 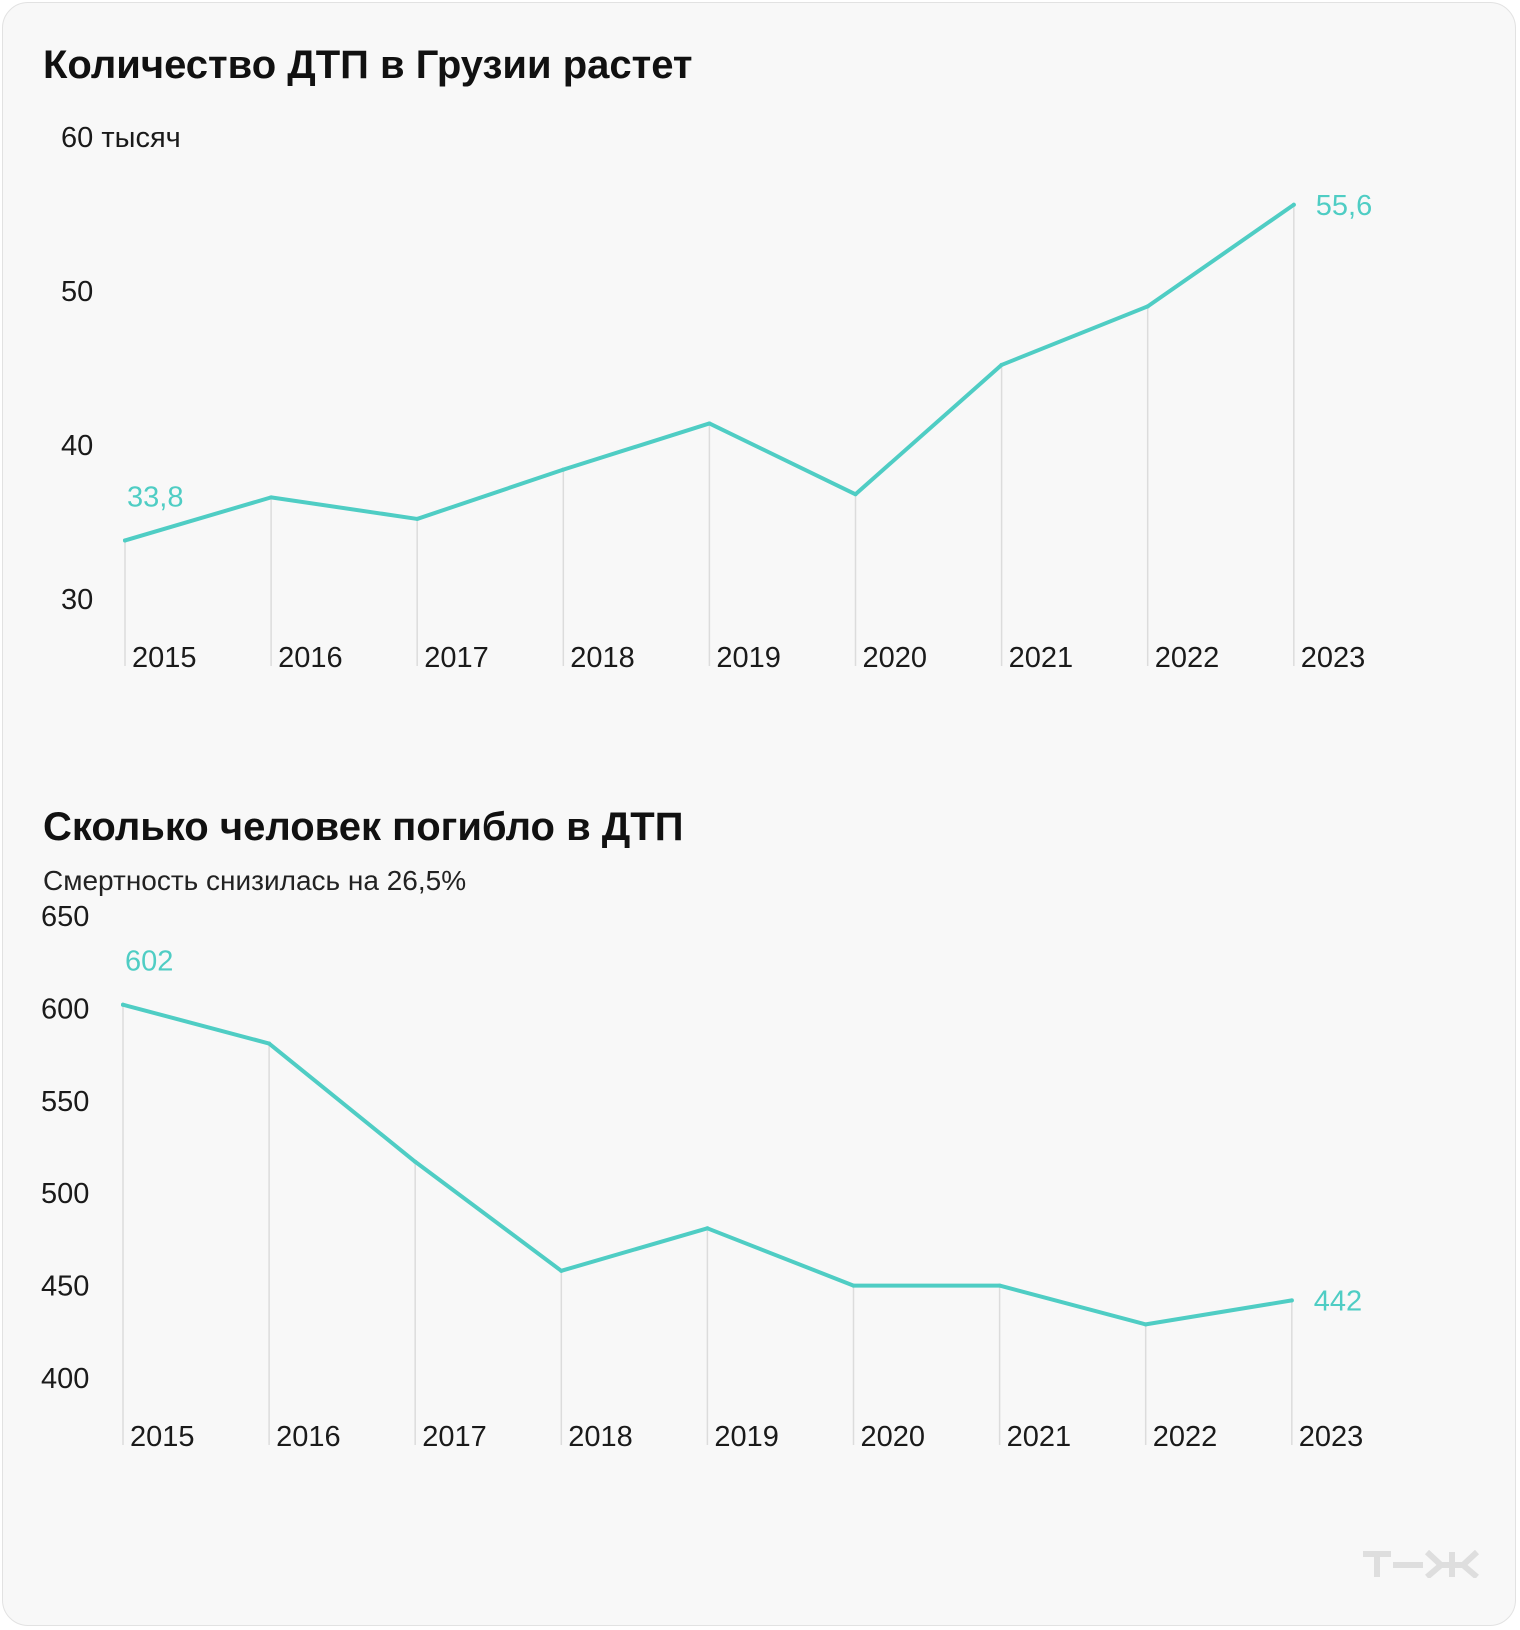 I want to click on data-label-2023: 55,6, so click(x=1344, y=206).